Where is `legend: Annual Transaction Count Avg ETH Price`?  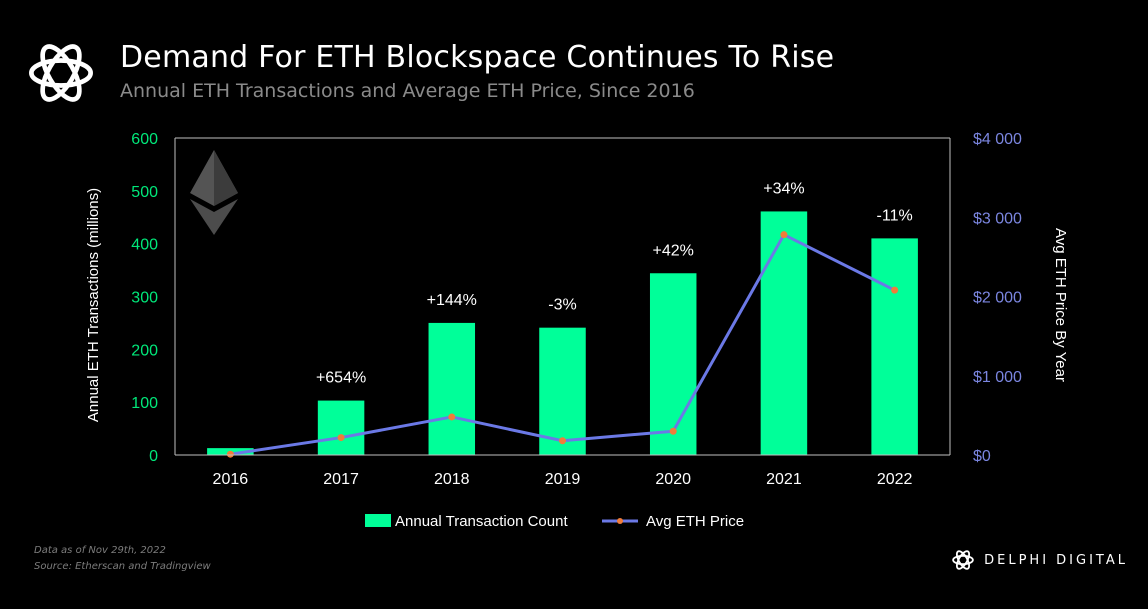
legend: Annual Transaction Count Avg ETH Price is located at coordinates (554, 521).